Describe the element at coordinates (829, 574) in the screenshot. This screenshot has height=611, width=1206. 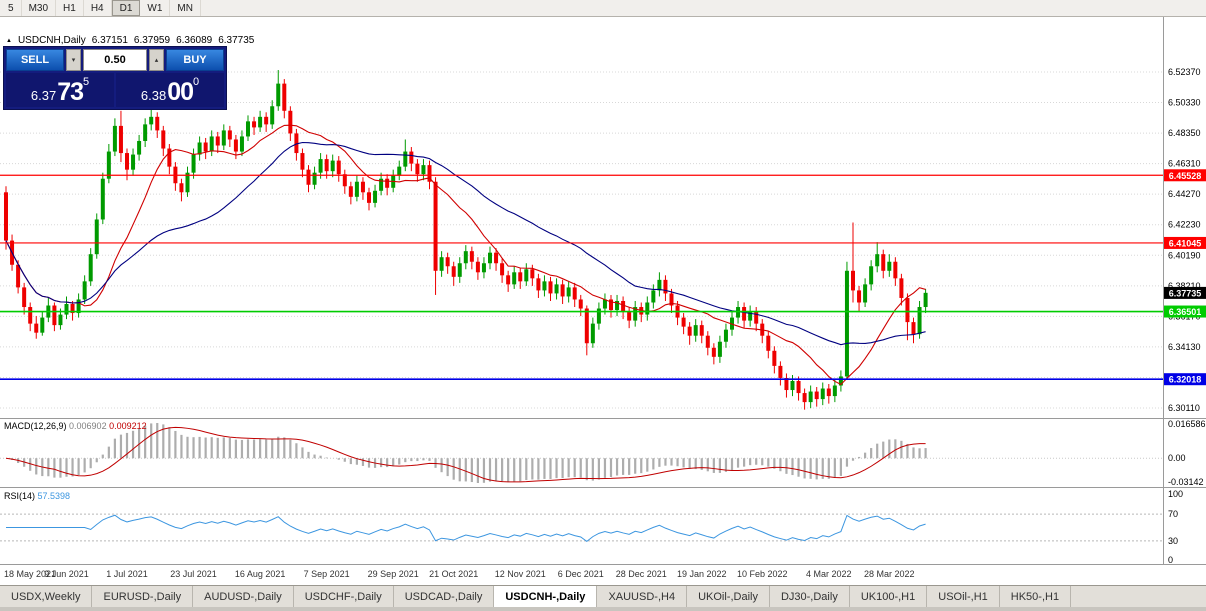
I see `time-axis-label: 4 Mar 2022` at that location.